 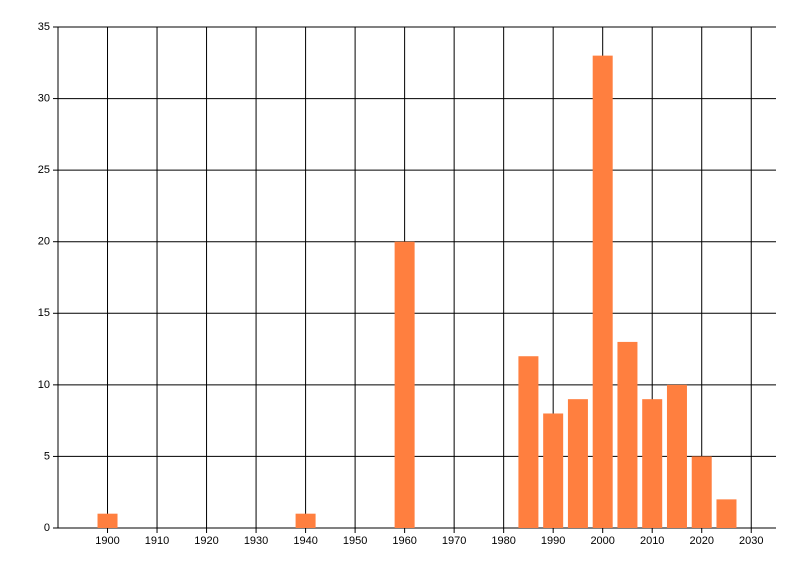 I want to click on x-tick-label: 1950, so click(x=355, y=541).